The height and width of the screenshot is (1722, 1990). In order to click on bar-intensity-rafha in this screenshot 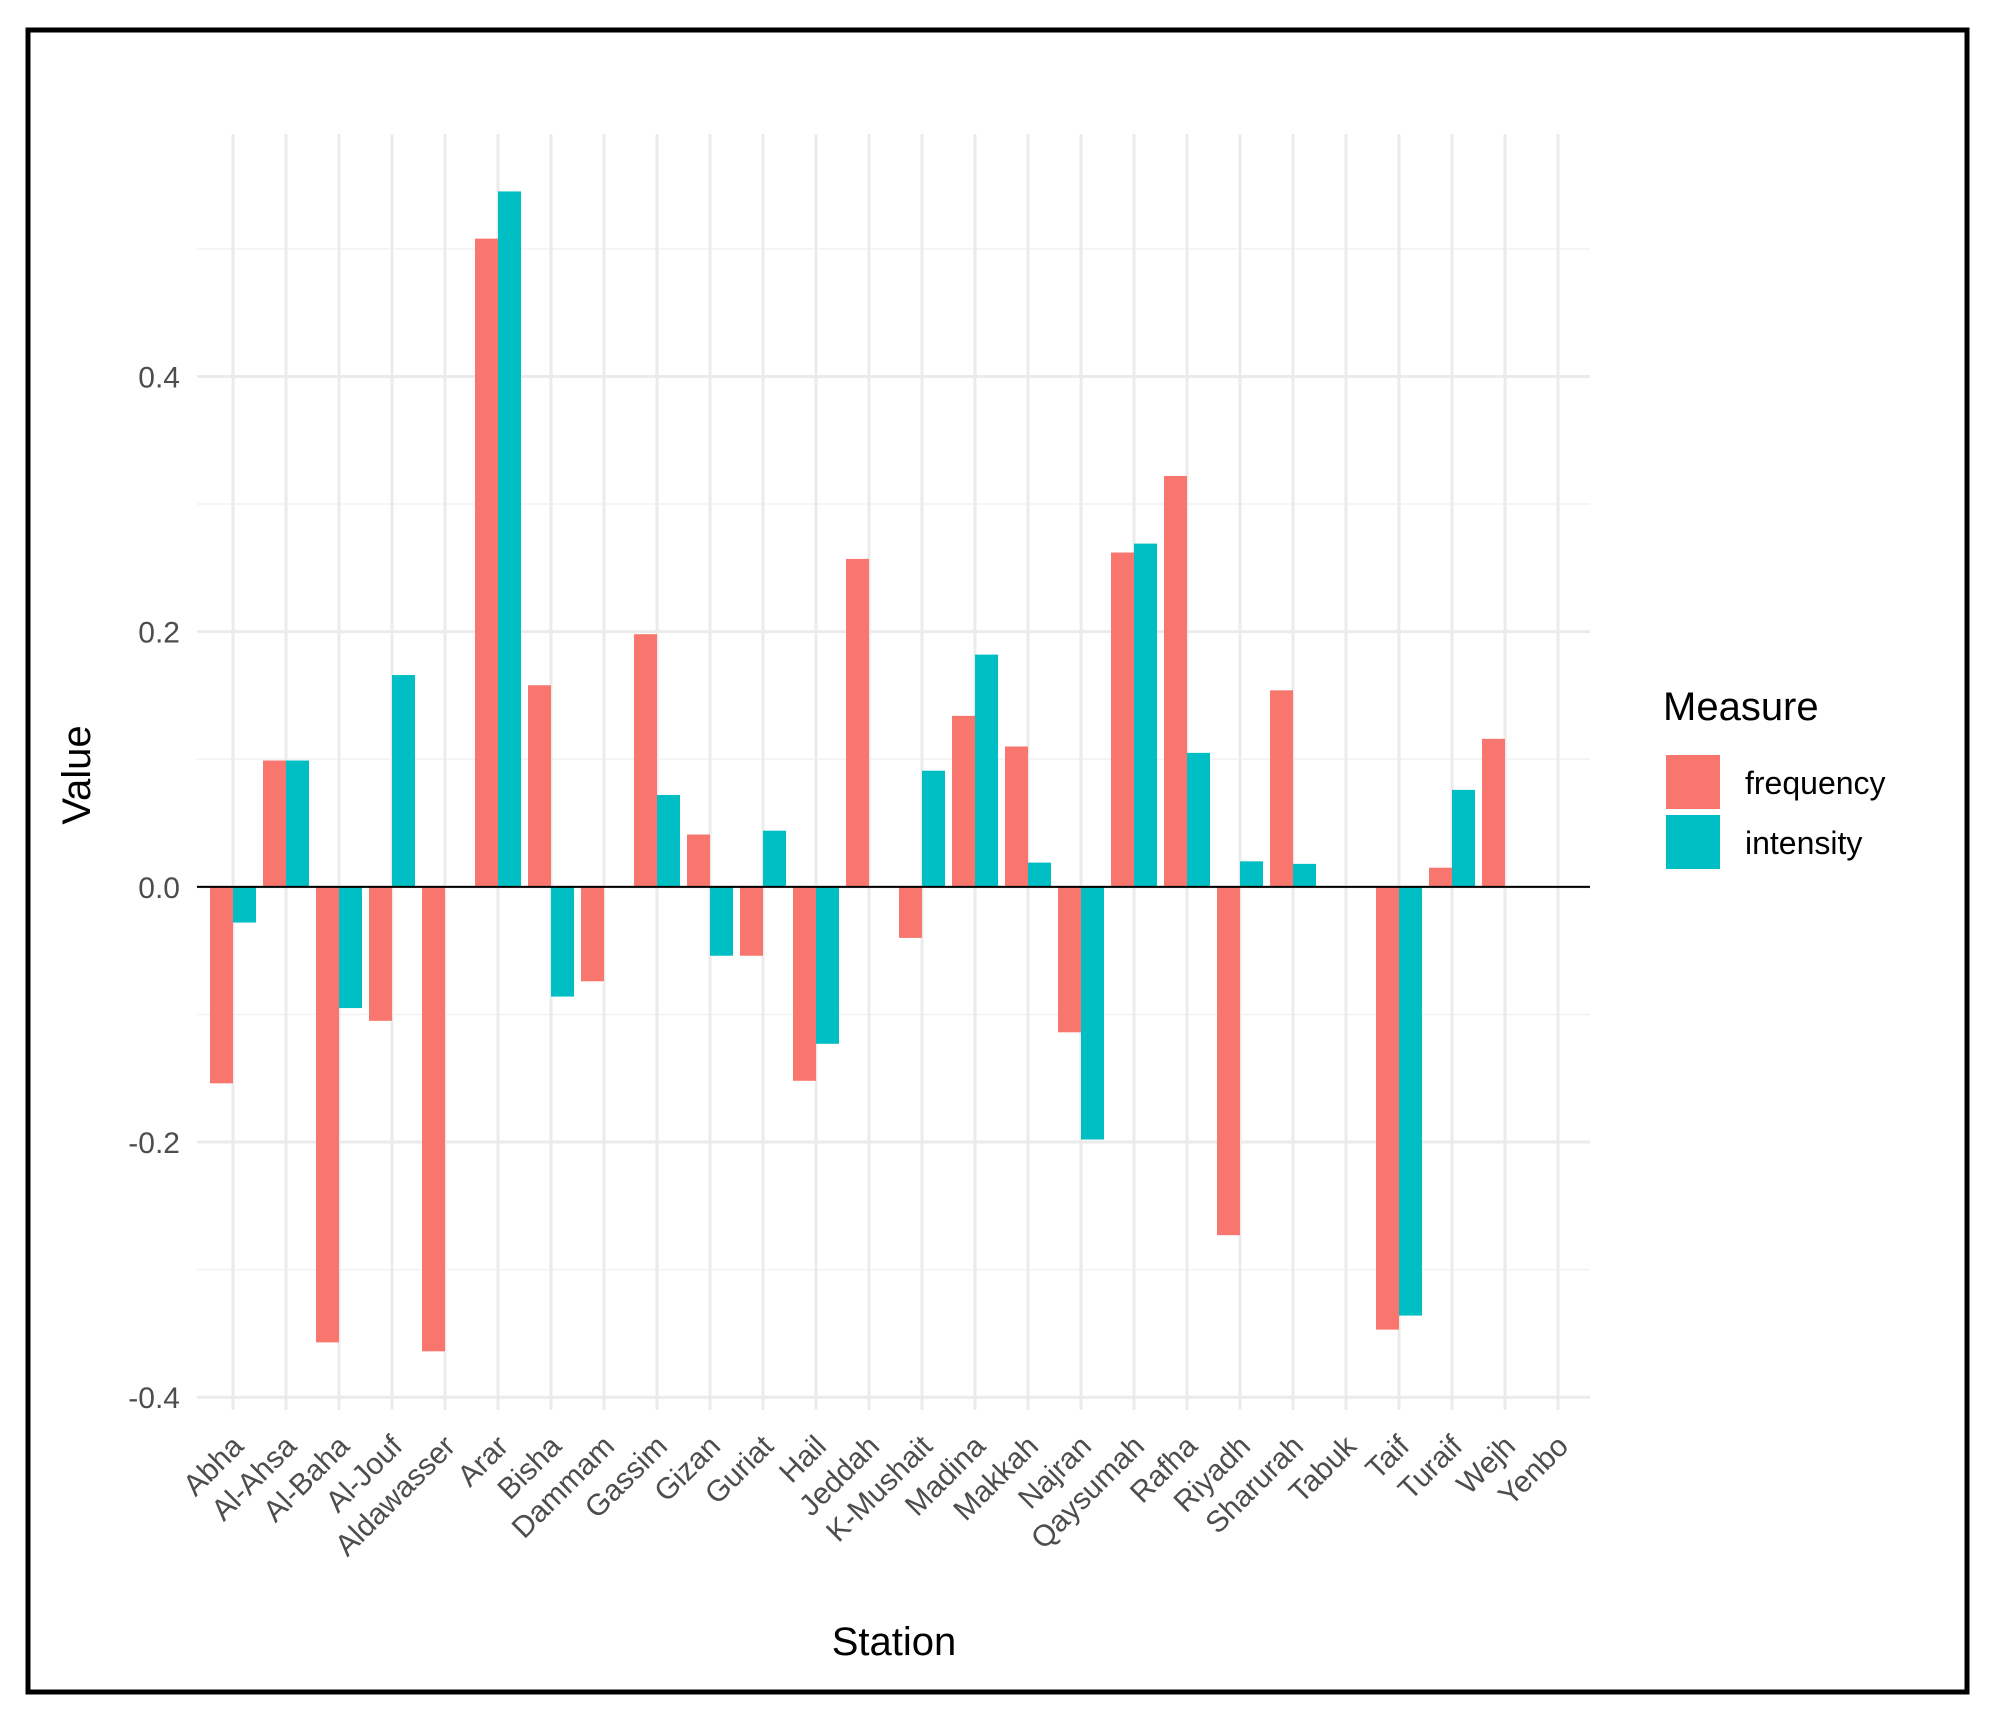, I will do `click(1198, 819)`.